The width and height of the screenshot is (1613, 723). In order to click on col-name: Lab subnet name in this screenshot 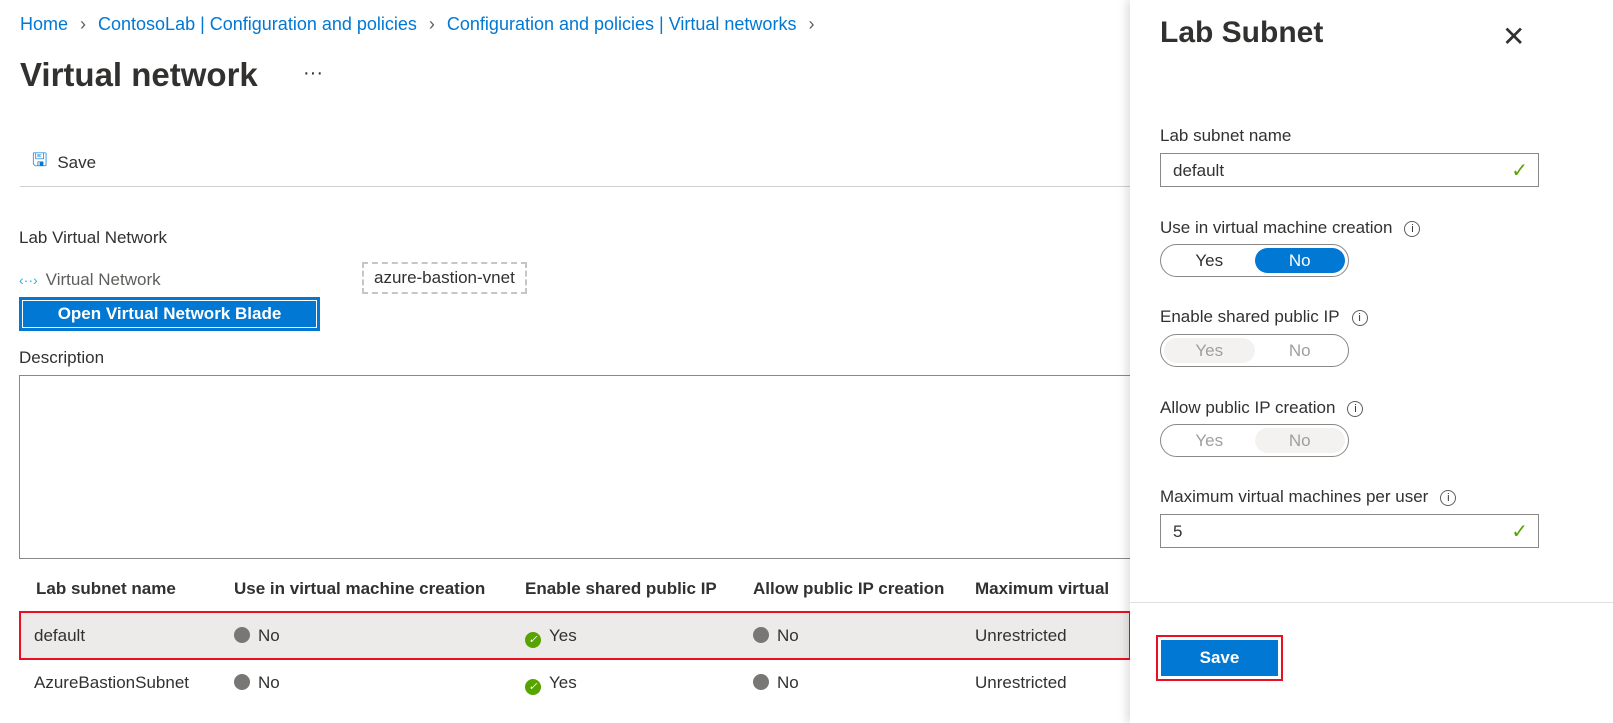, I will do `click(106, 588)`.